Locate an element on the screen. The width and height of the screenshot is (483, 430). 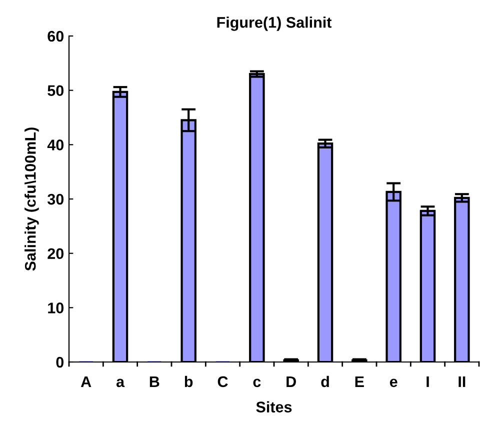
x-tick-label: I is located at coordinates (427, 381).